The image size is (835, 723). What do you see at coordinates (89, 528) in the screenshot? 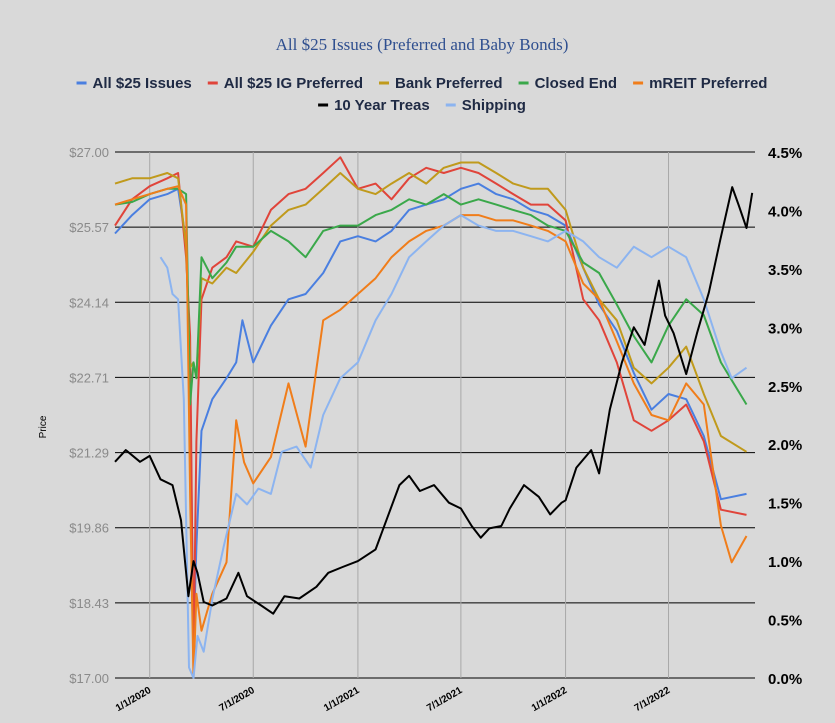
I see `y-tick-label: $19.86` at bounding box center [89, 528].